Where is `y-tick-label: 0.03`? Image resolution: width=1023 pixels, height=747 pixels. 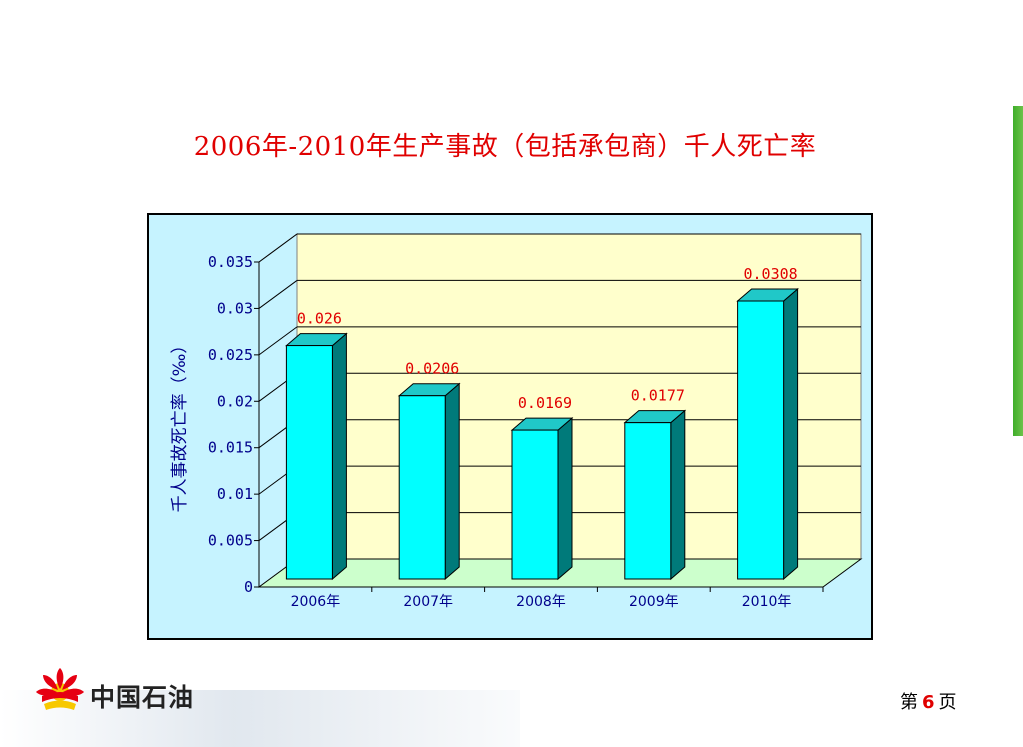
y-tick-label: 0.03 is located at coordinates (235, 308).